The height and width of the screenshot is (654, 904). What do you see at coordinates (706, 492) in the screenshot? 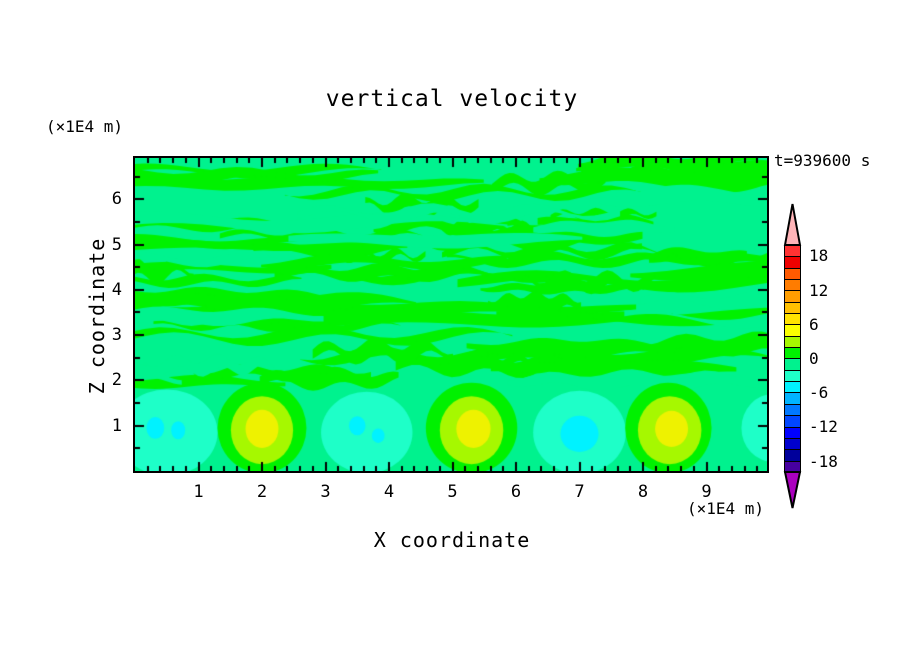
I see `x-tick-label: 9` at bounding box center [706, 492].